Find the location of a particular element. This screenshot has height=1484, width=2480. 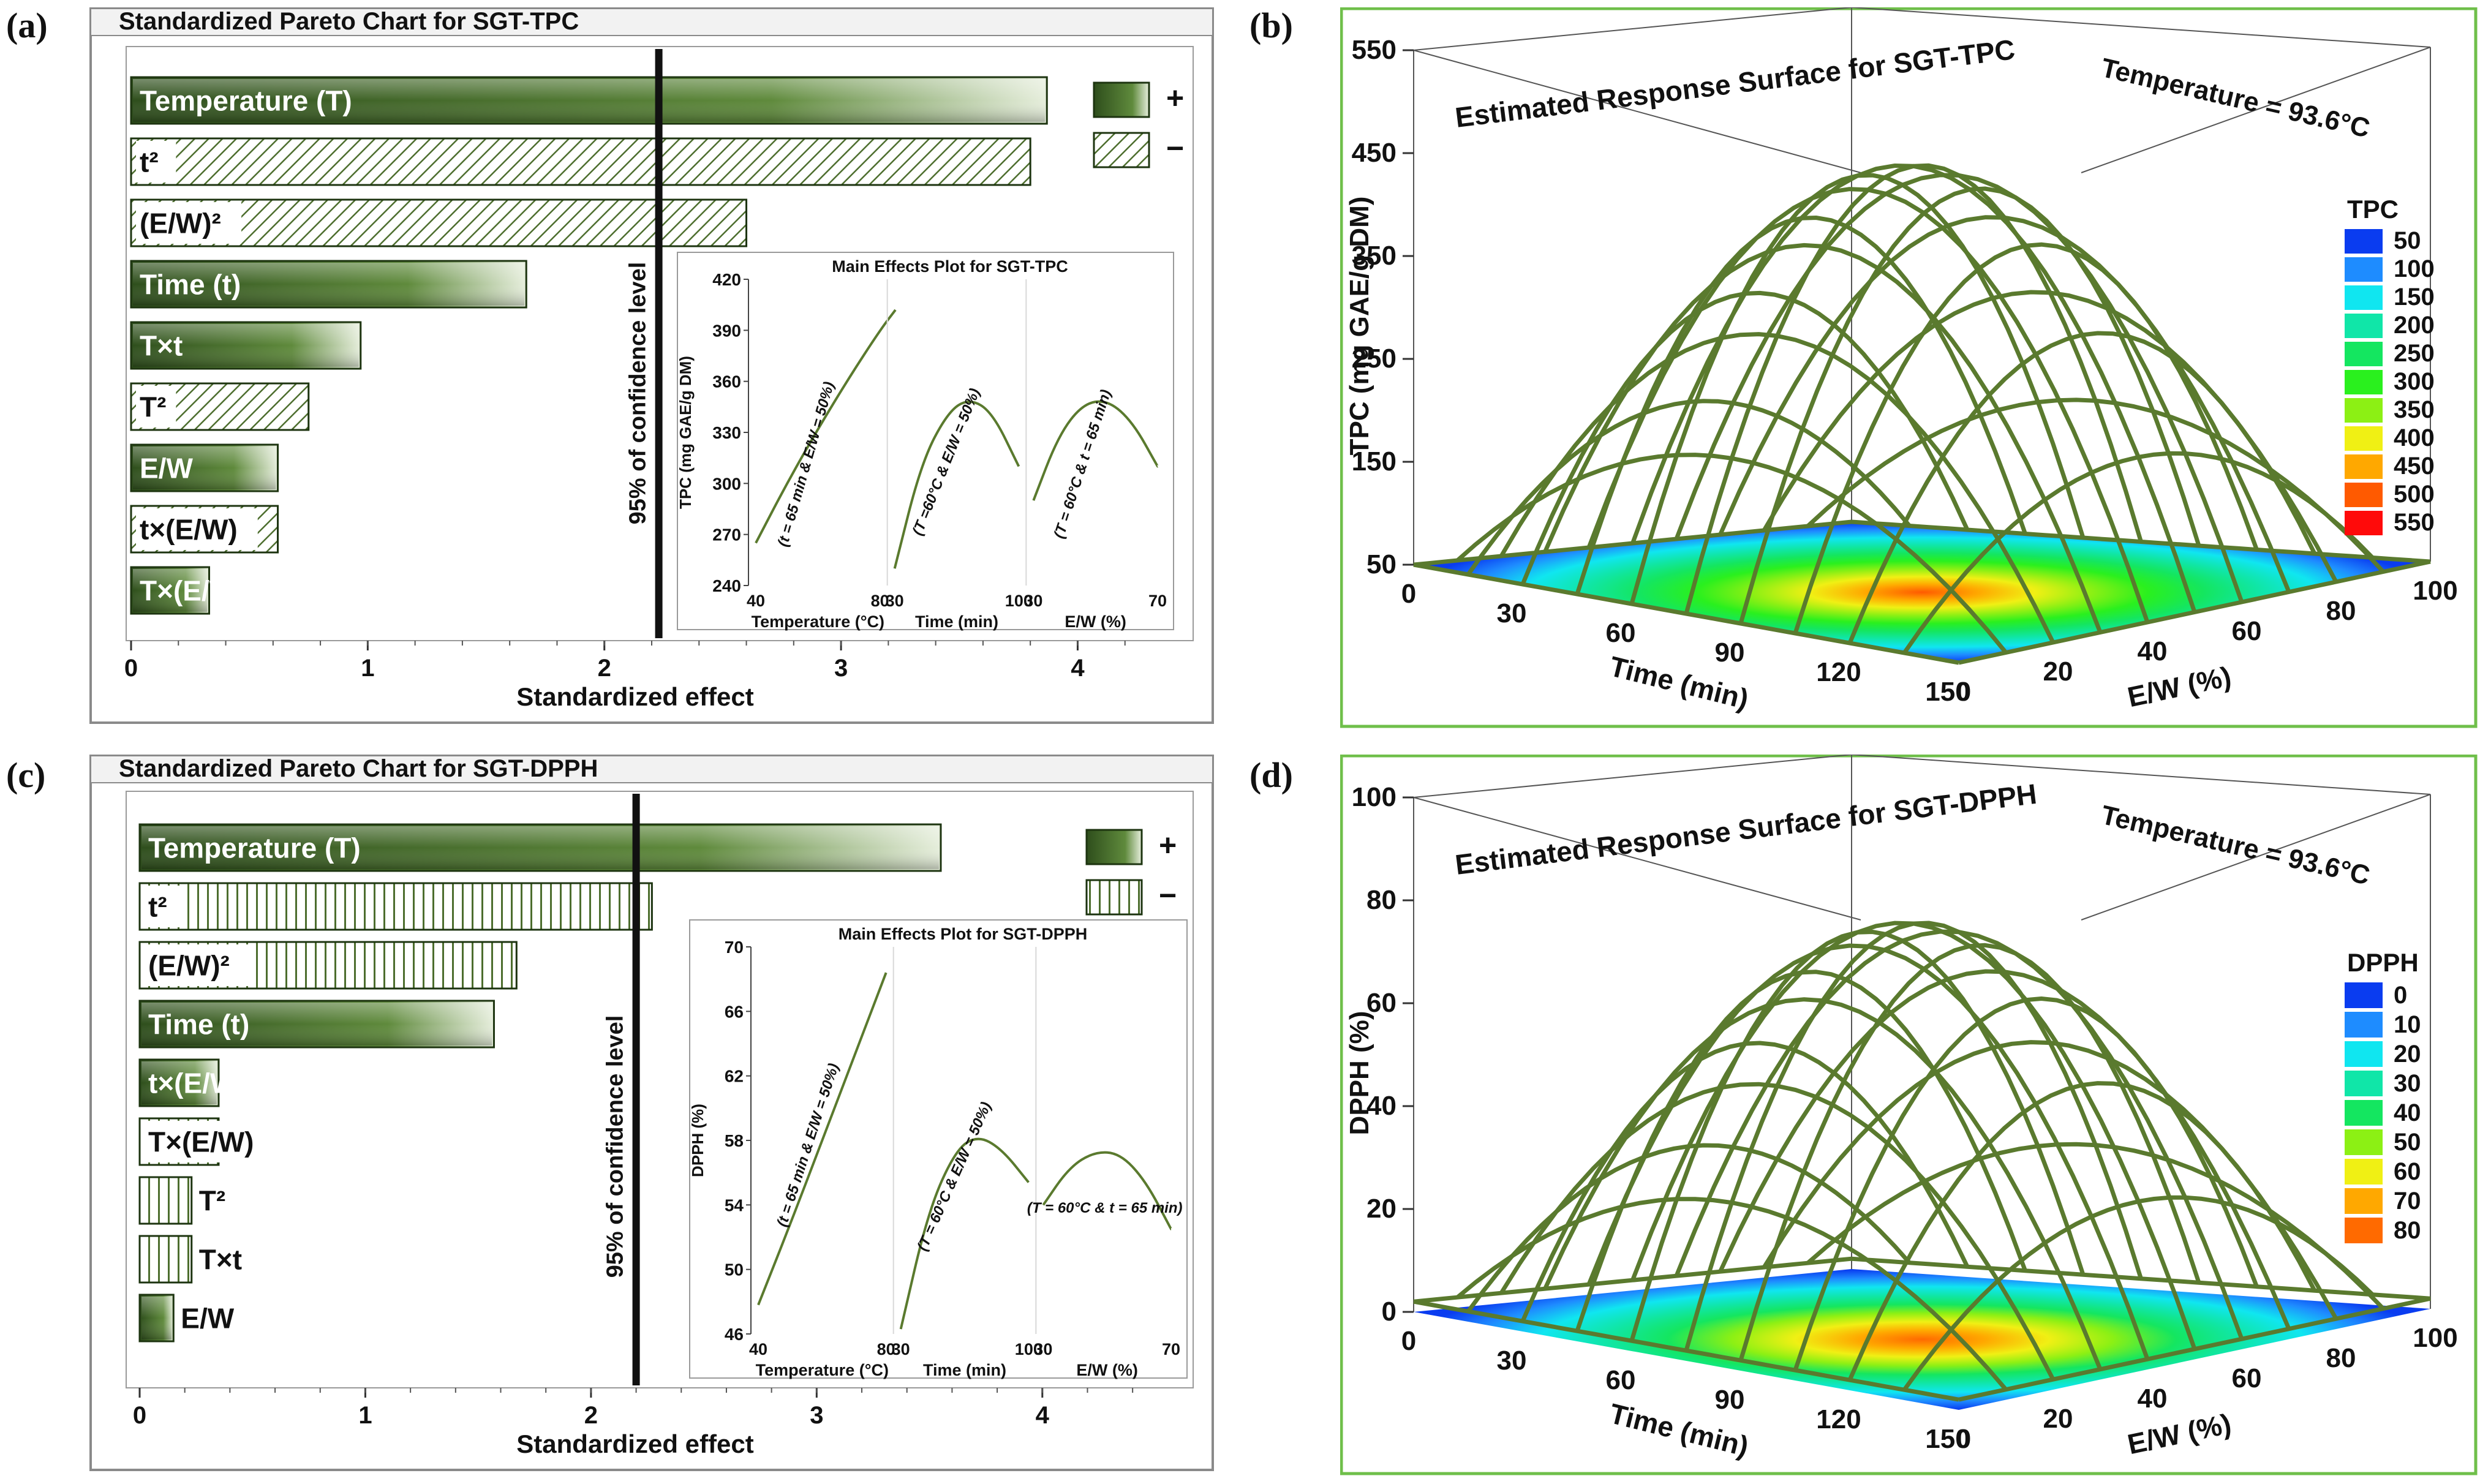

legend-level-label: 40 is located at coordinates (2407, 1112).